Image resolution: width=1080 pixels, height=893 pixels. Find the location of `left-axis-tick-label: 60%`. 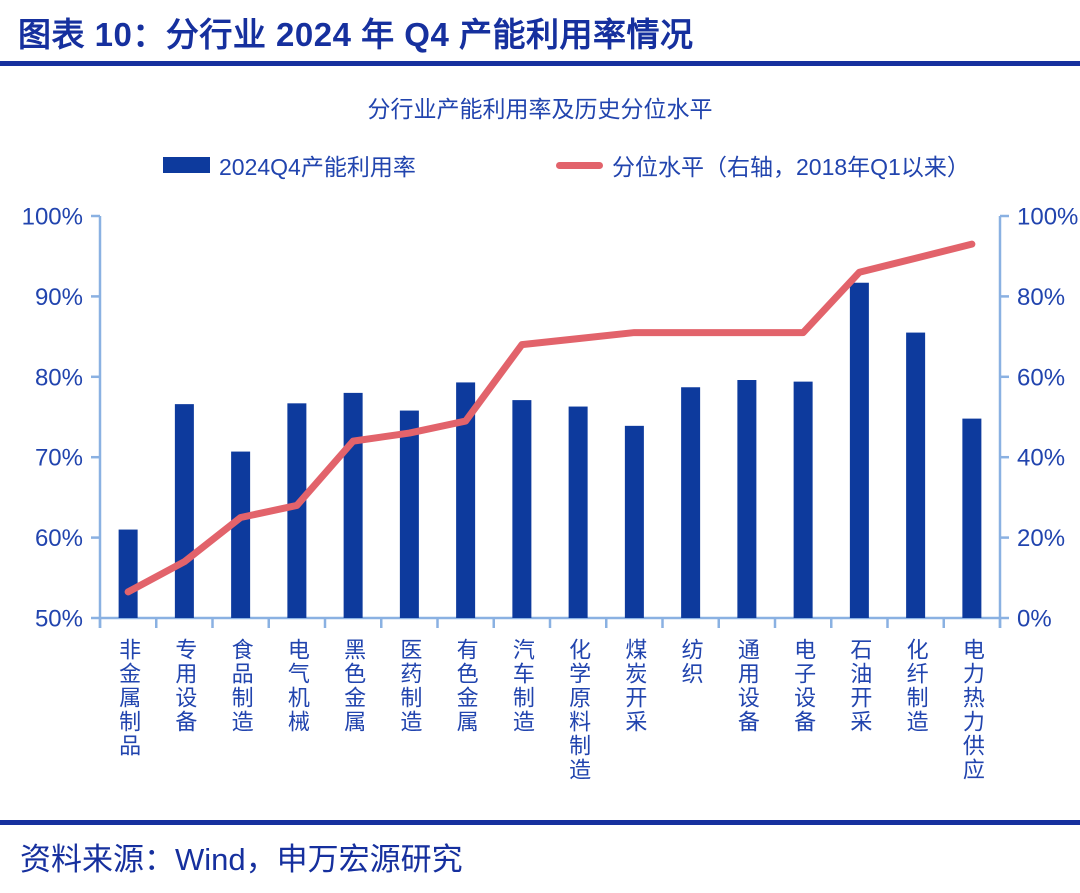

left-axis-tick-label: 60% is located at coordinates (59, 538).